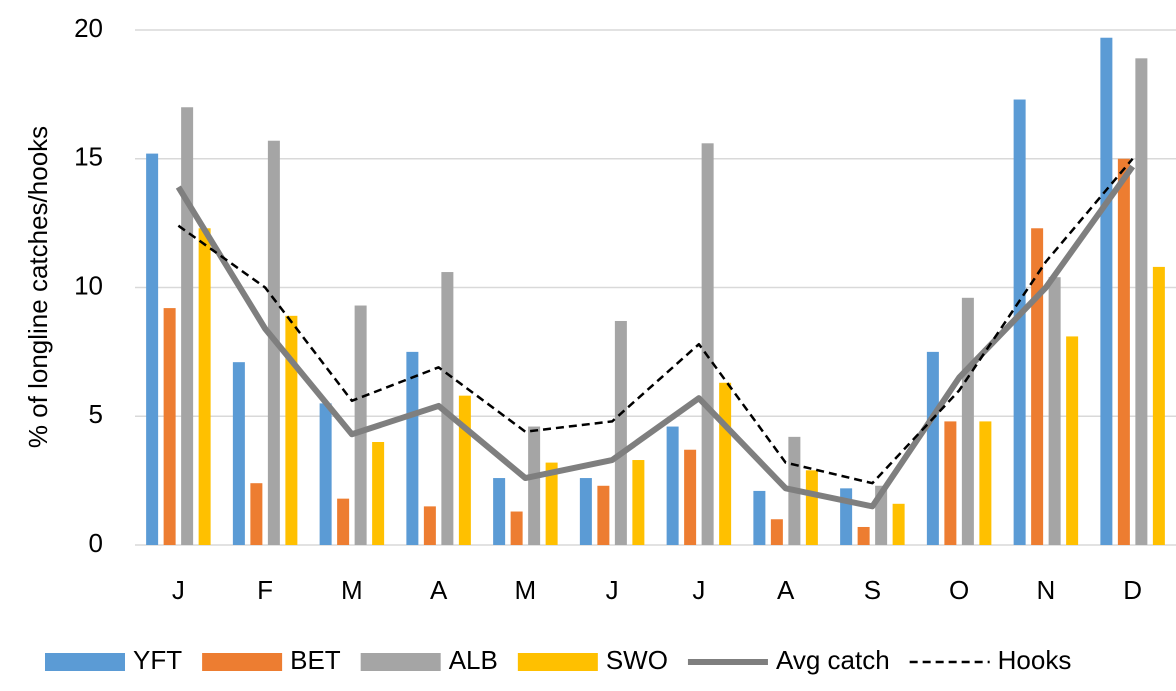 This screenshot has height=691, width=1176. What do you see at coordinates (88, 157) in the screenshot?
I see `y-tick-label: 15` at bounding box center [88, 157].